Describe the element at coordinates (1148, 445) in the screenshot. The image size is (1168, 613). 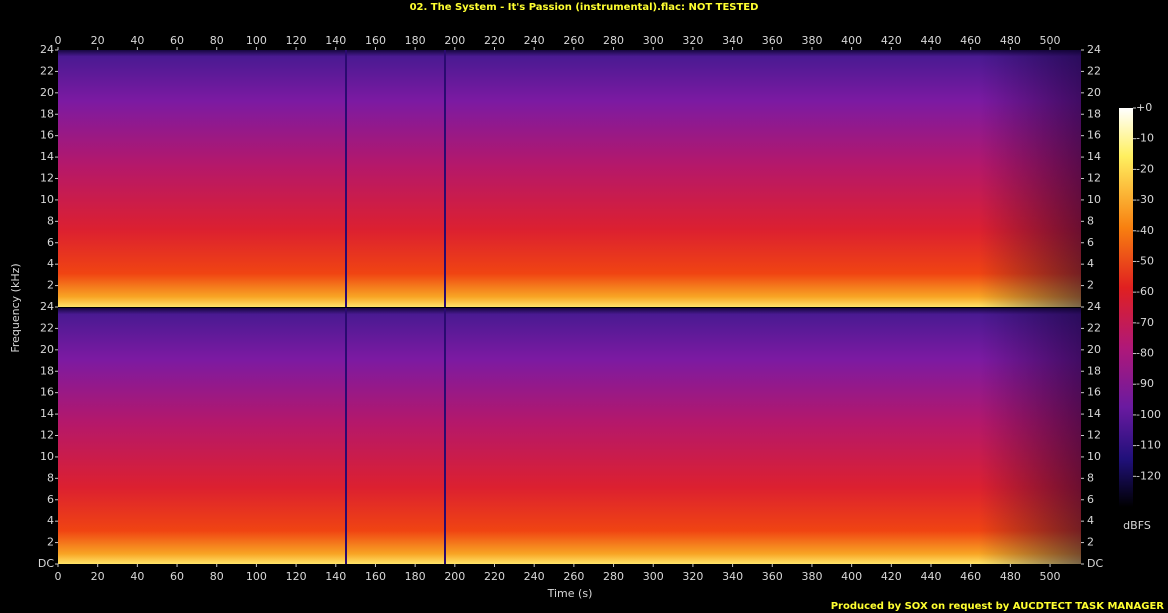
I see `colorbar-tick-label: -110` at that location.